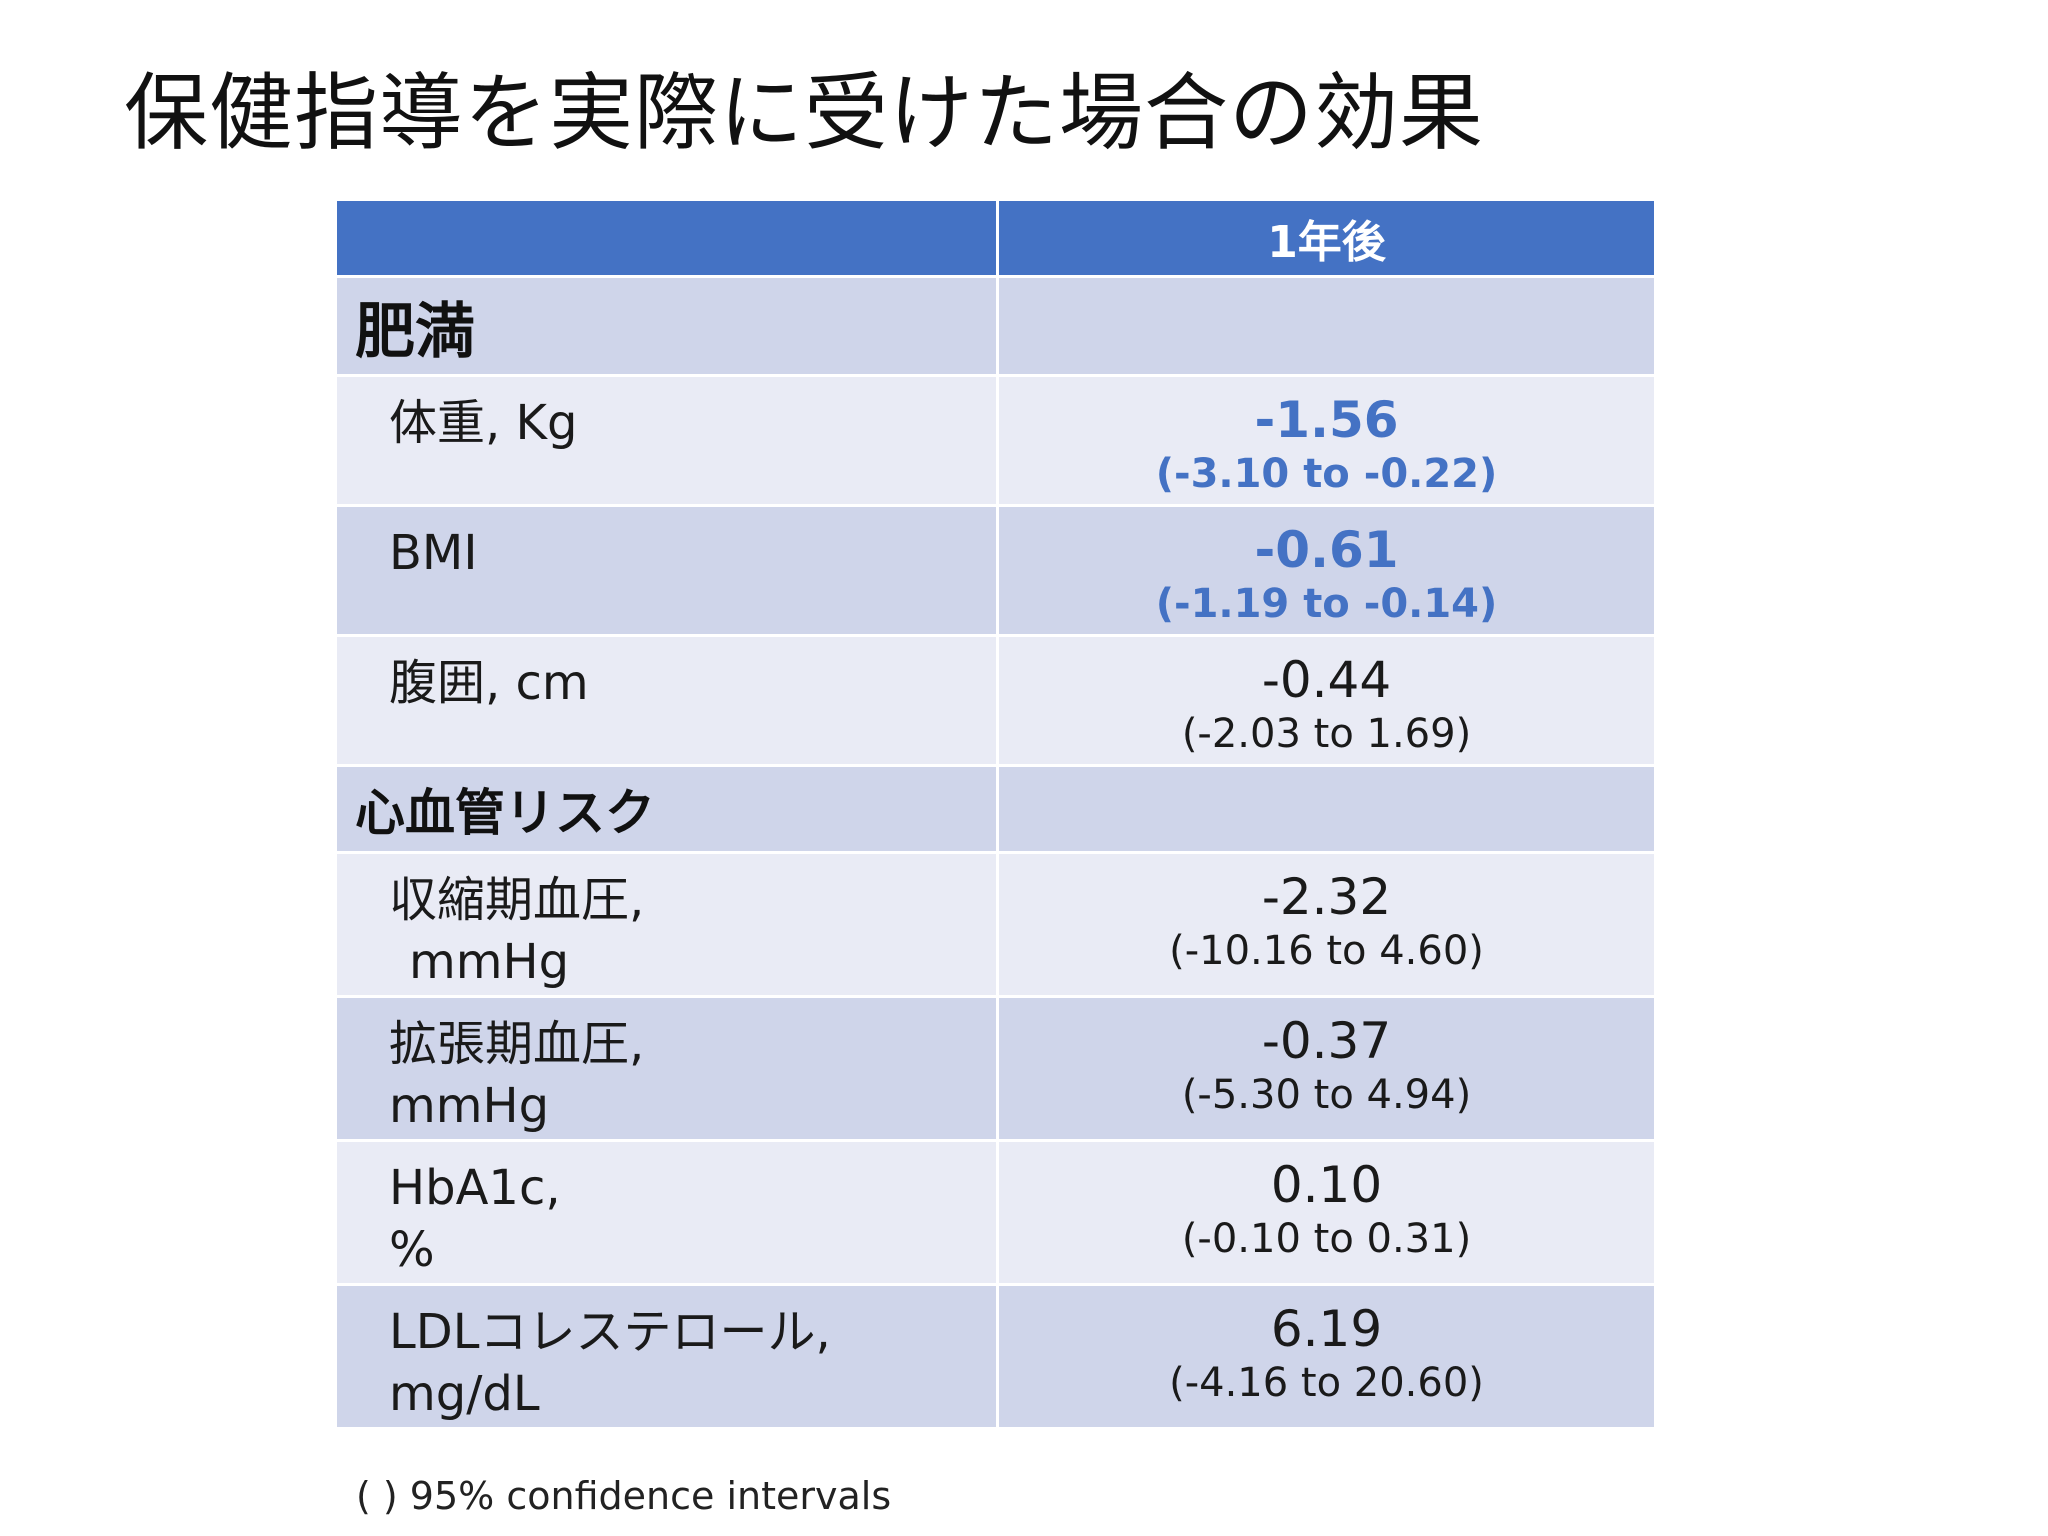 This screenshot has height=1536, width=2048. I want to click on metric-value: -1.56 (-3.10 to -0.22), so click(1326, 440).